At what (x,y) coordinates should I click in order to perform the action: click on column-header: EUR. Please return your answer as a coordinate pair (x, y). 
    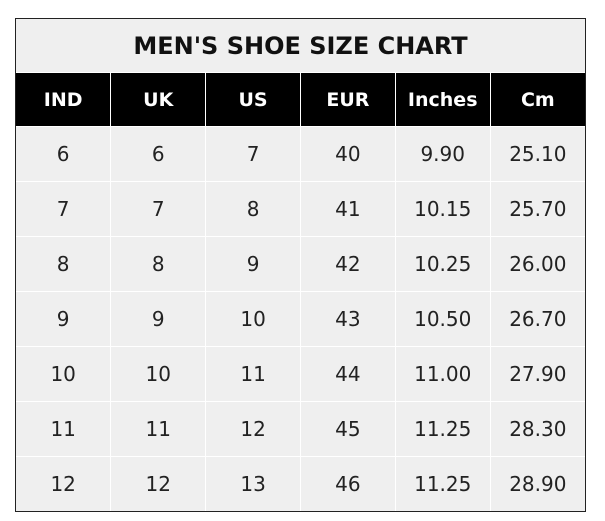
    Looking at the image, I should click on (347, 100).